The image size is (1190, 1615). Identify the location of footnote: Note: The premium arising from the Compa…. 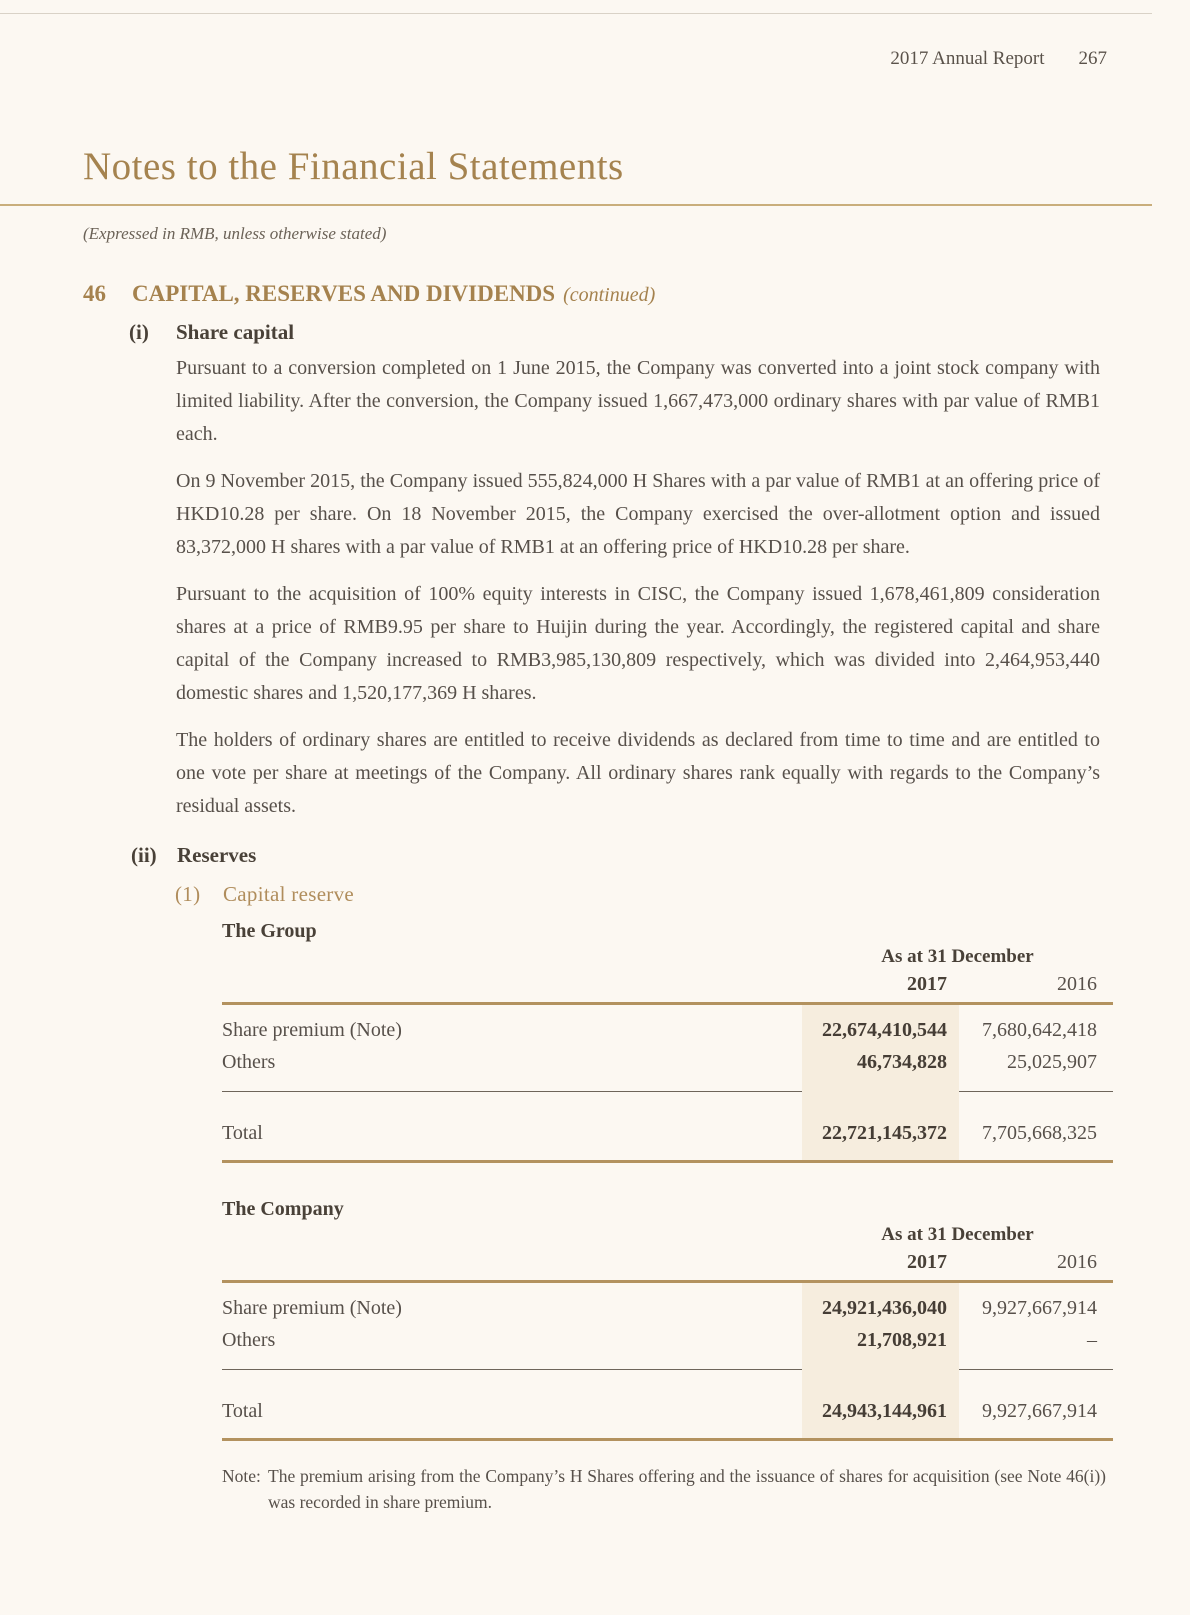
(664, 1489).